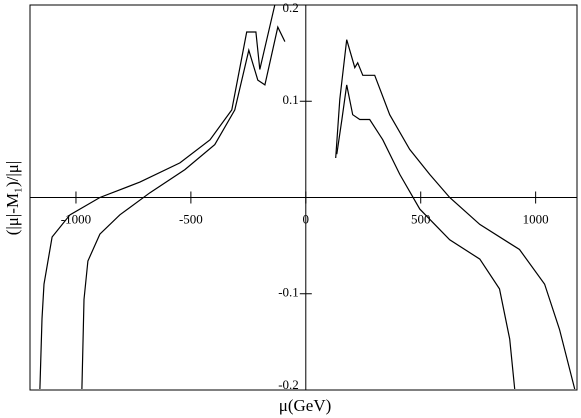  What do you see at coordinates (76, 218) in the screenshot?
I see `x-tick-label: -1000` at bounding box center [76, 218].